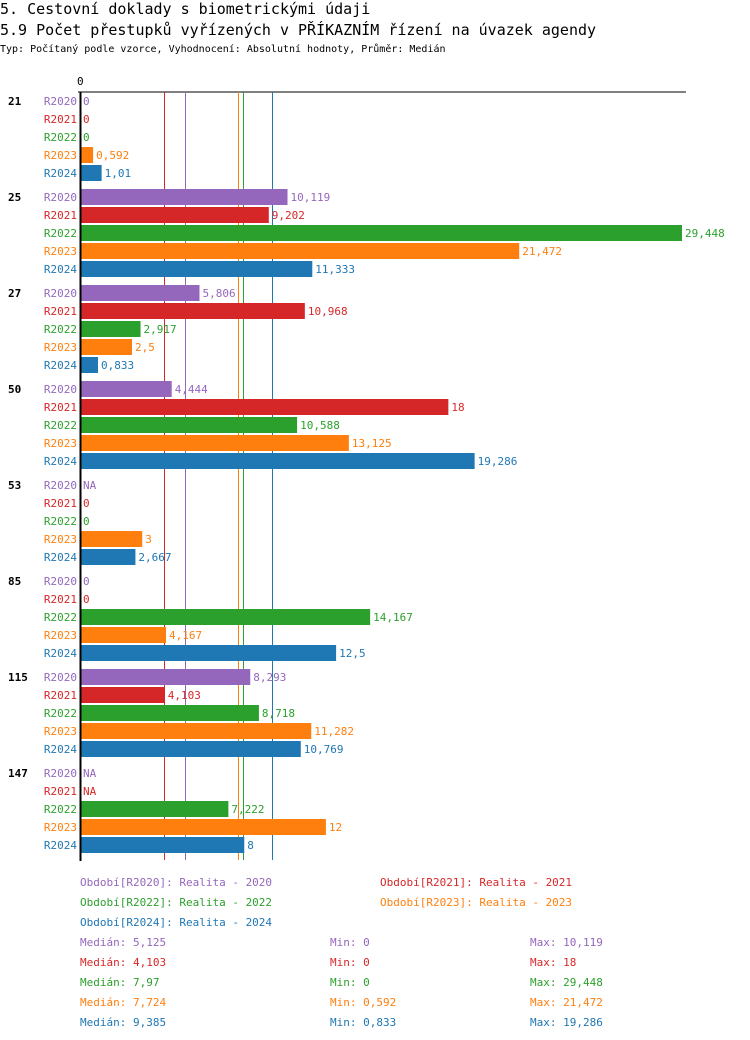  What do you see at coordinates (350, 962) in the screenshot?
I see `stat-min: Min: 0` at bounding box center [350, 962].